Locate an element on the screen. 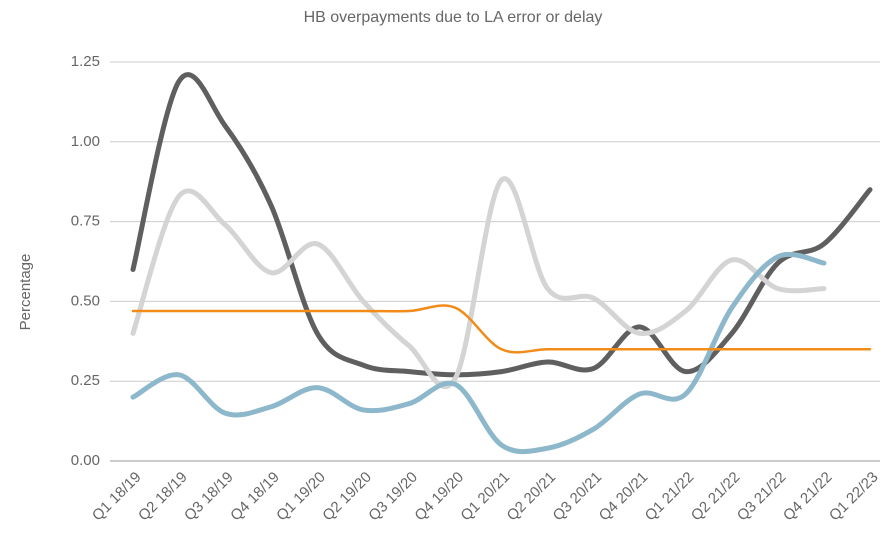  y-tick-label: 0.50 is located at coordinates (85, 300).